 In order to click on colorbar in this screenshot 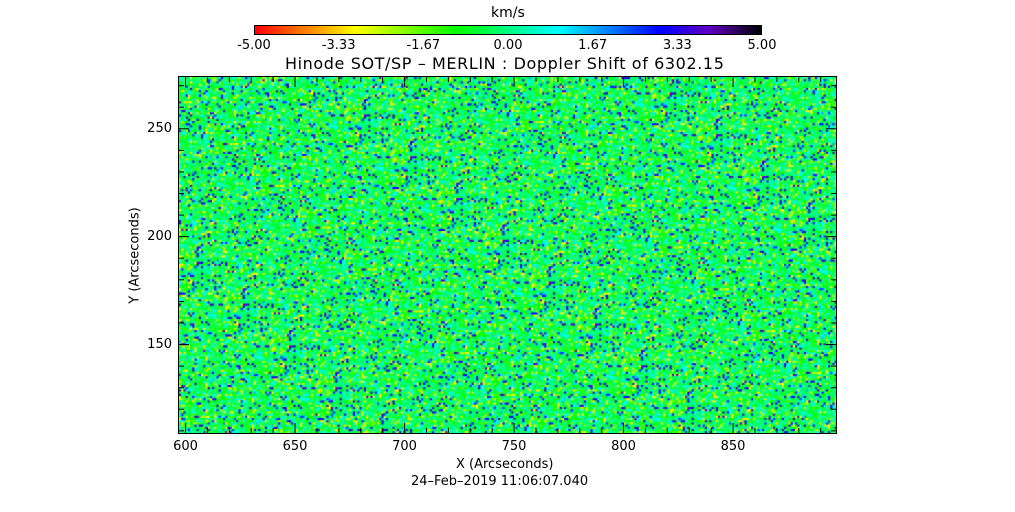, I will do `click(508, 30)`.